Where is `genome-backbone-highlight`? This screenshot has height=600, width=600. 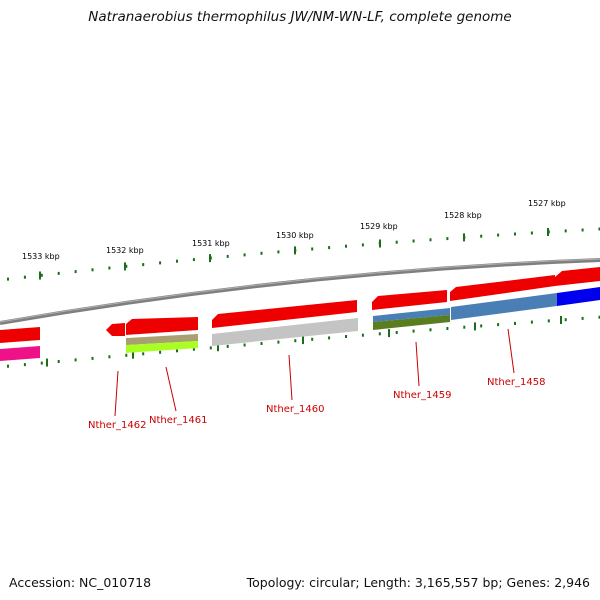
genome-backbone-highlight is located at coordinates (300, 290).